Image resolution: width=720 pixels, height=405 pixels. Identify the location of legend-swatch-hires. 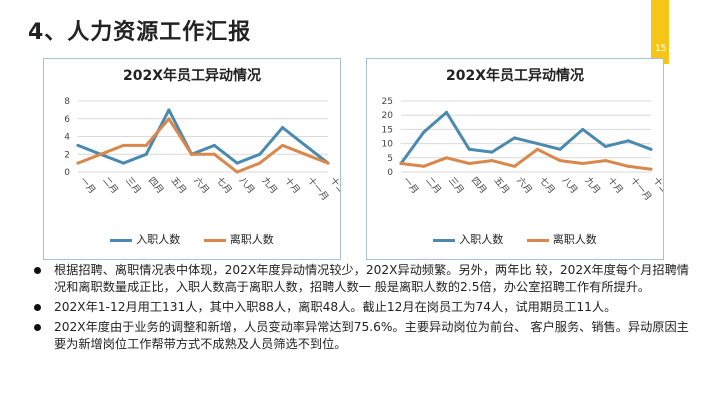
(444, 240).